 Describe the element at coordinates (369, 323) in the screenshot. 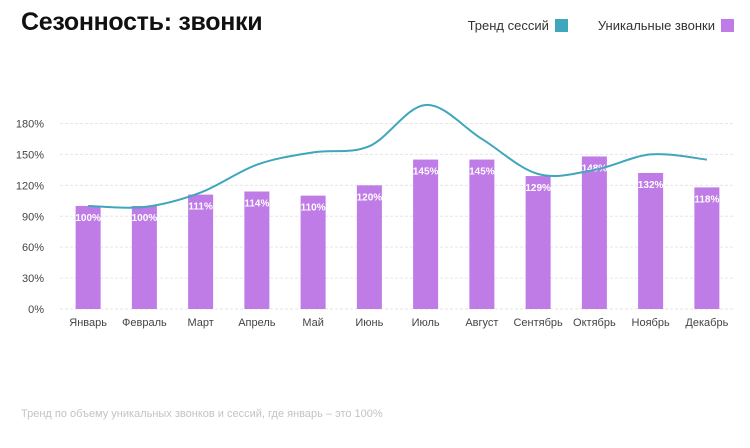

I see `x-tick-label: Июнь` at that location.